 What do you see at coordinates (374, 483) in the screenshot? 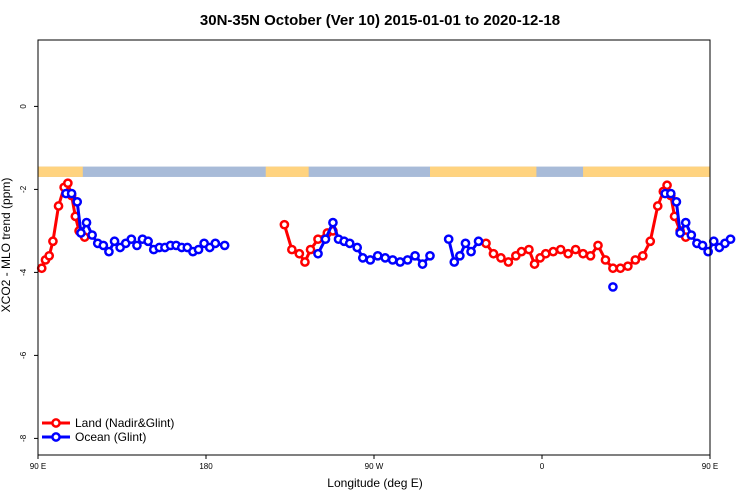
I see `x-axis-label: Longitude (deg E)` at bounding box center [374, 483].